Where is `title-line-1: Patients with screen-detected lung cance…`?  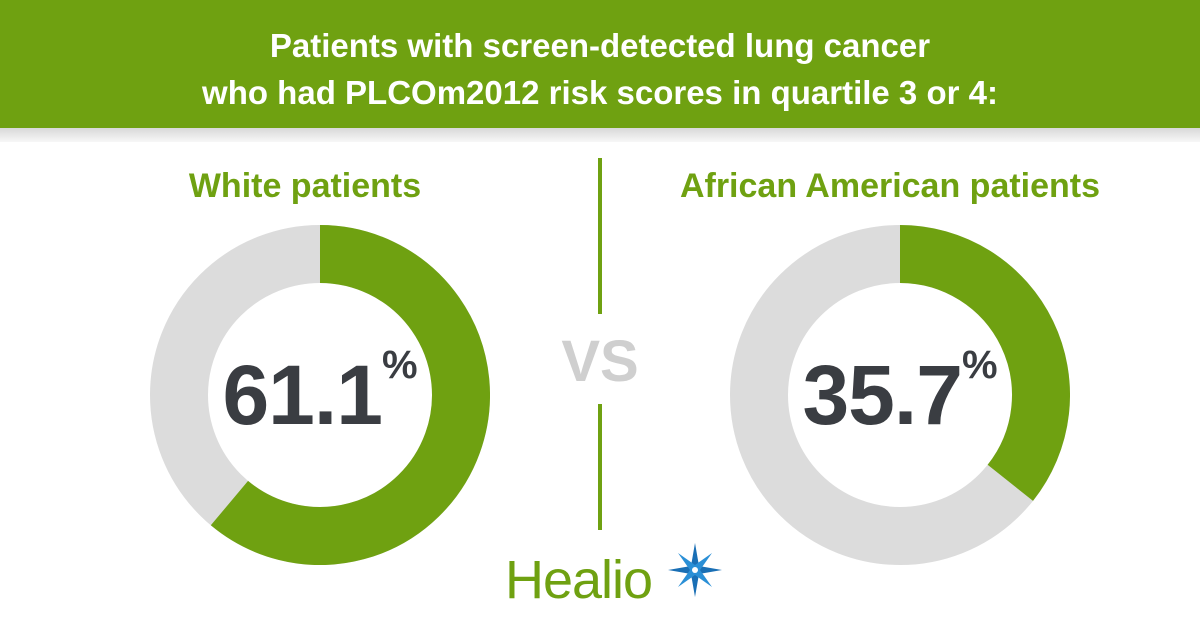
title-line-1: Patients with screen-detected lung cance… is located at coordinates (600, 45).